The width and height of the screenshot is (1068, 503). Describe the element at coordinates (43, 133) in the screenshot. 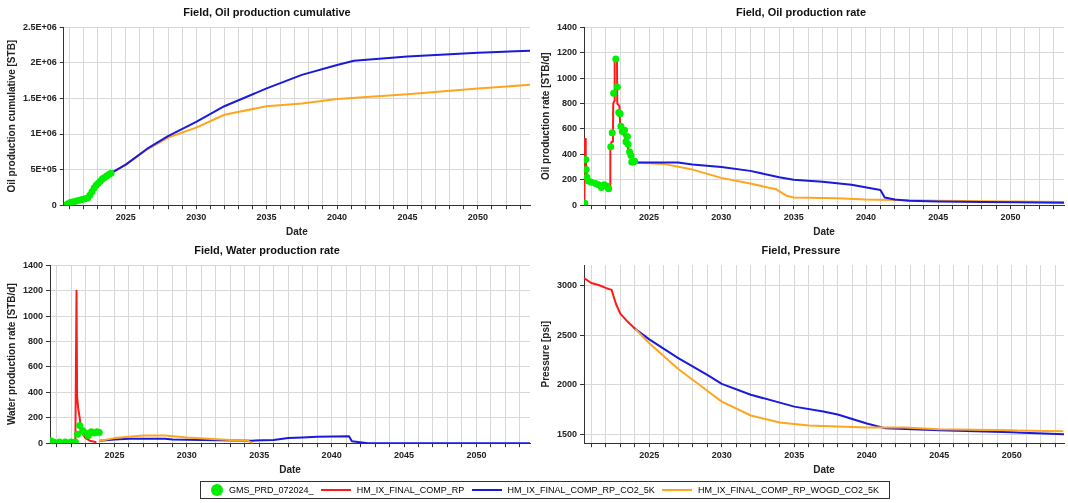

I see `y-tick-label: 1E+06` at that location.